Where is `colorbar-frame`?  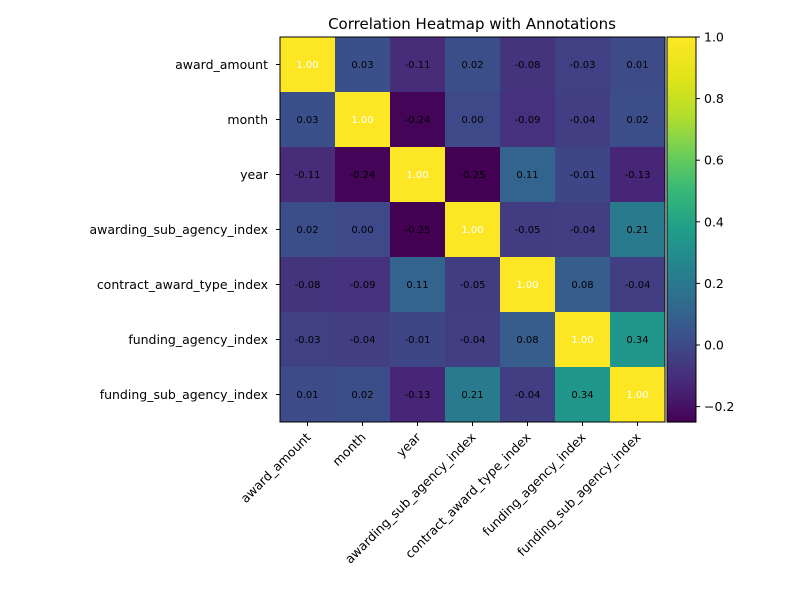 colorbar-frame is located at coordinates (681, 229).